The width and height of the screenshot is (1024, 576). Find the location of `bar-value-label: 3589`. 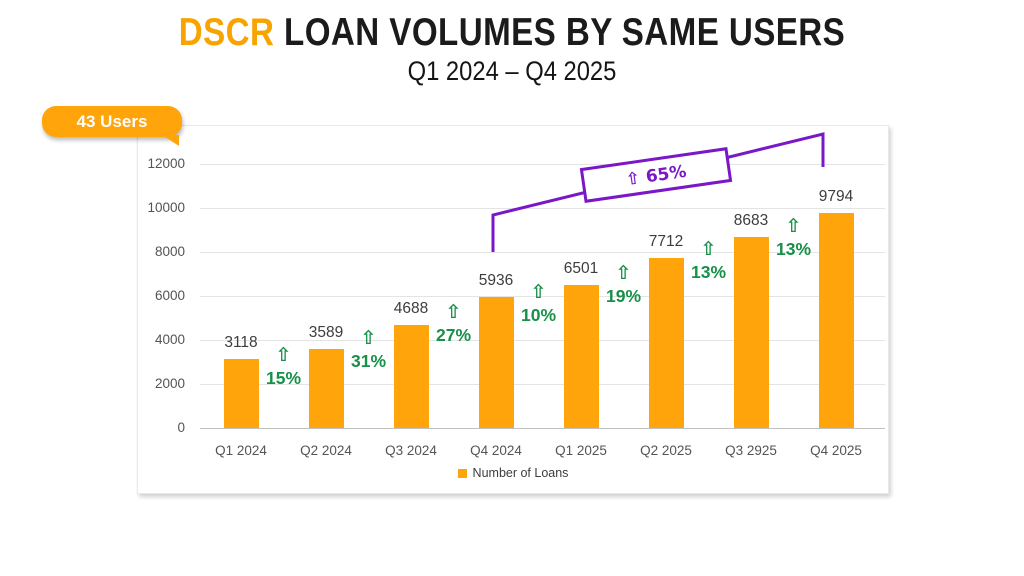

bar-value-label: 3589 is located at coordinates (326, 333).